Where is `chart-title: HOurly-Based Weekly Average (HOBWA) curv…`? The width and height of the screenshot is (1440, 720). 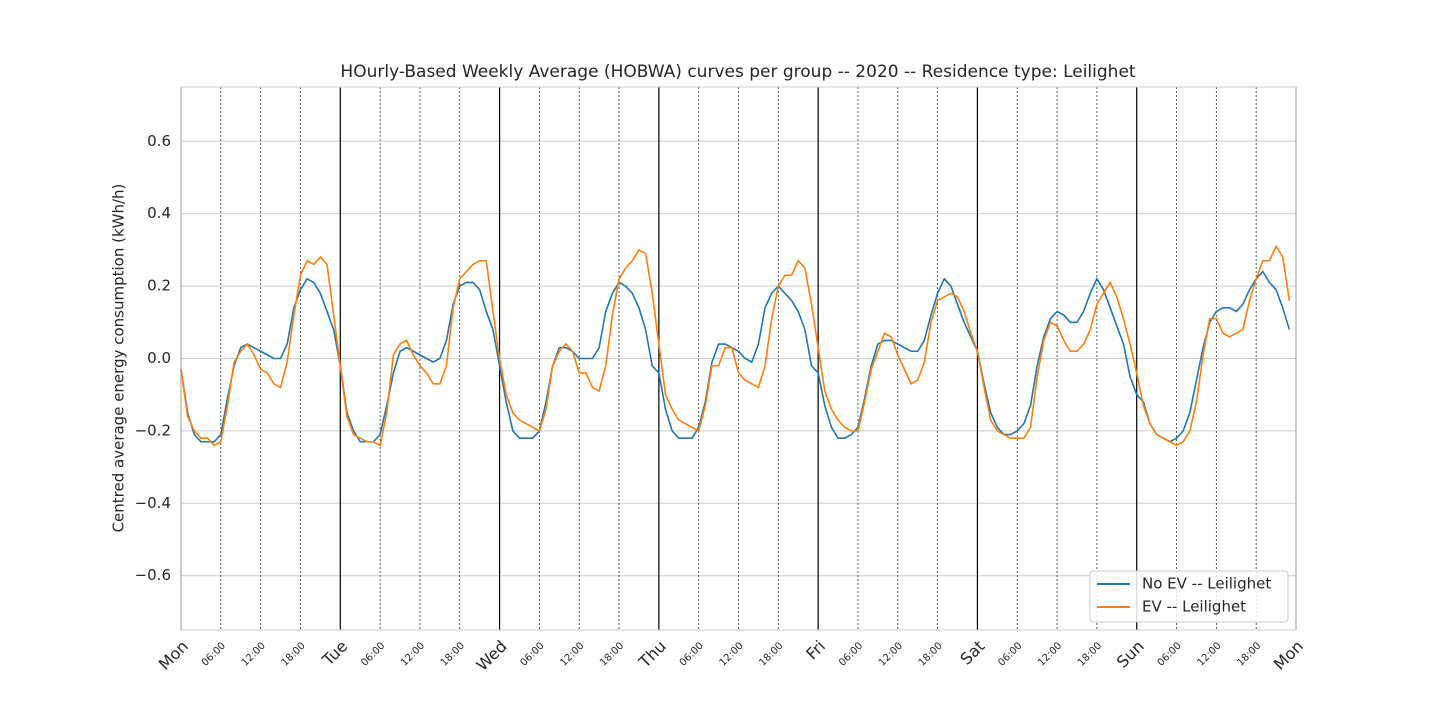
chart-title: HOurly-Based Weekly Average (HOBWA) curv… is located at coordinates (737, 72).